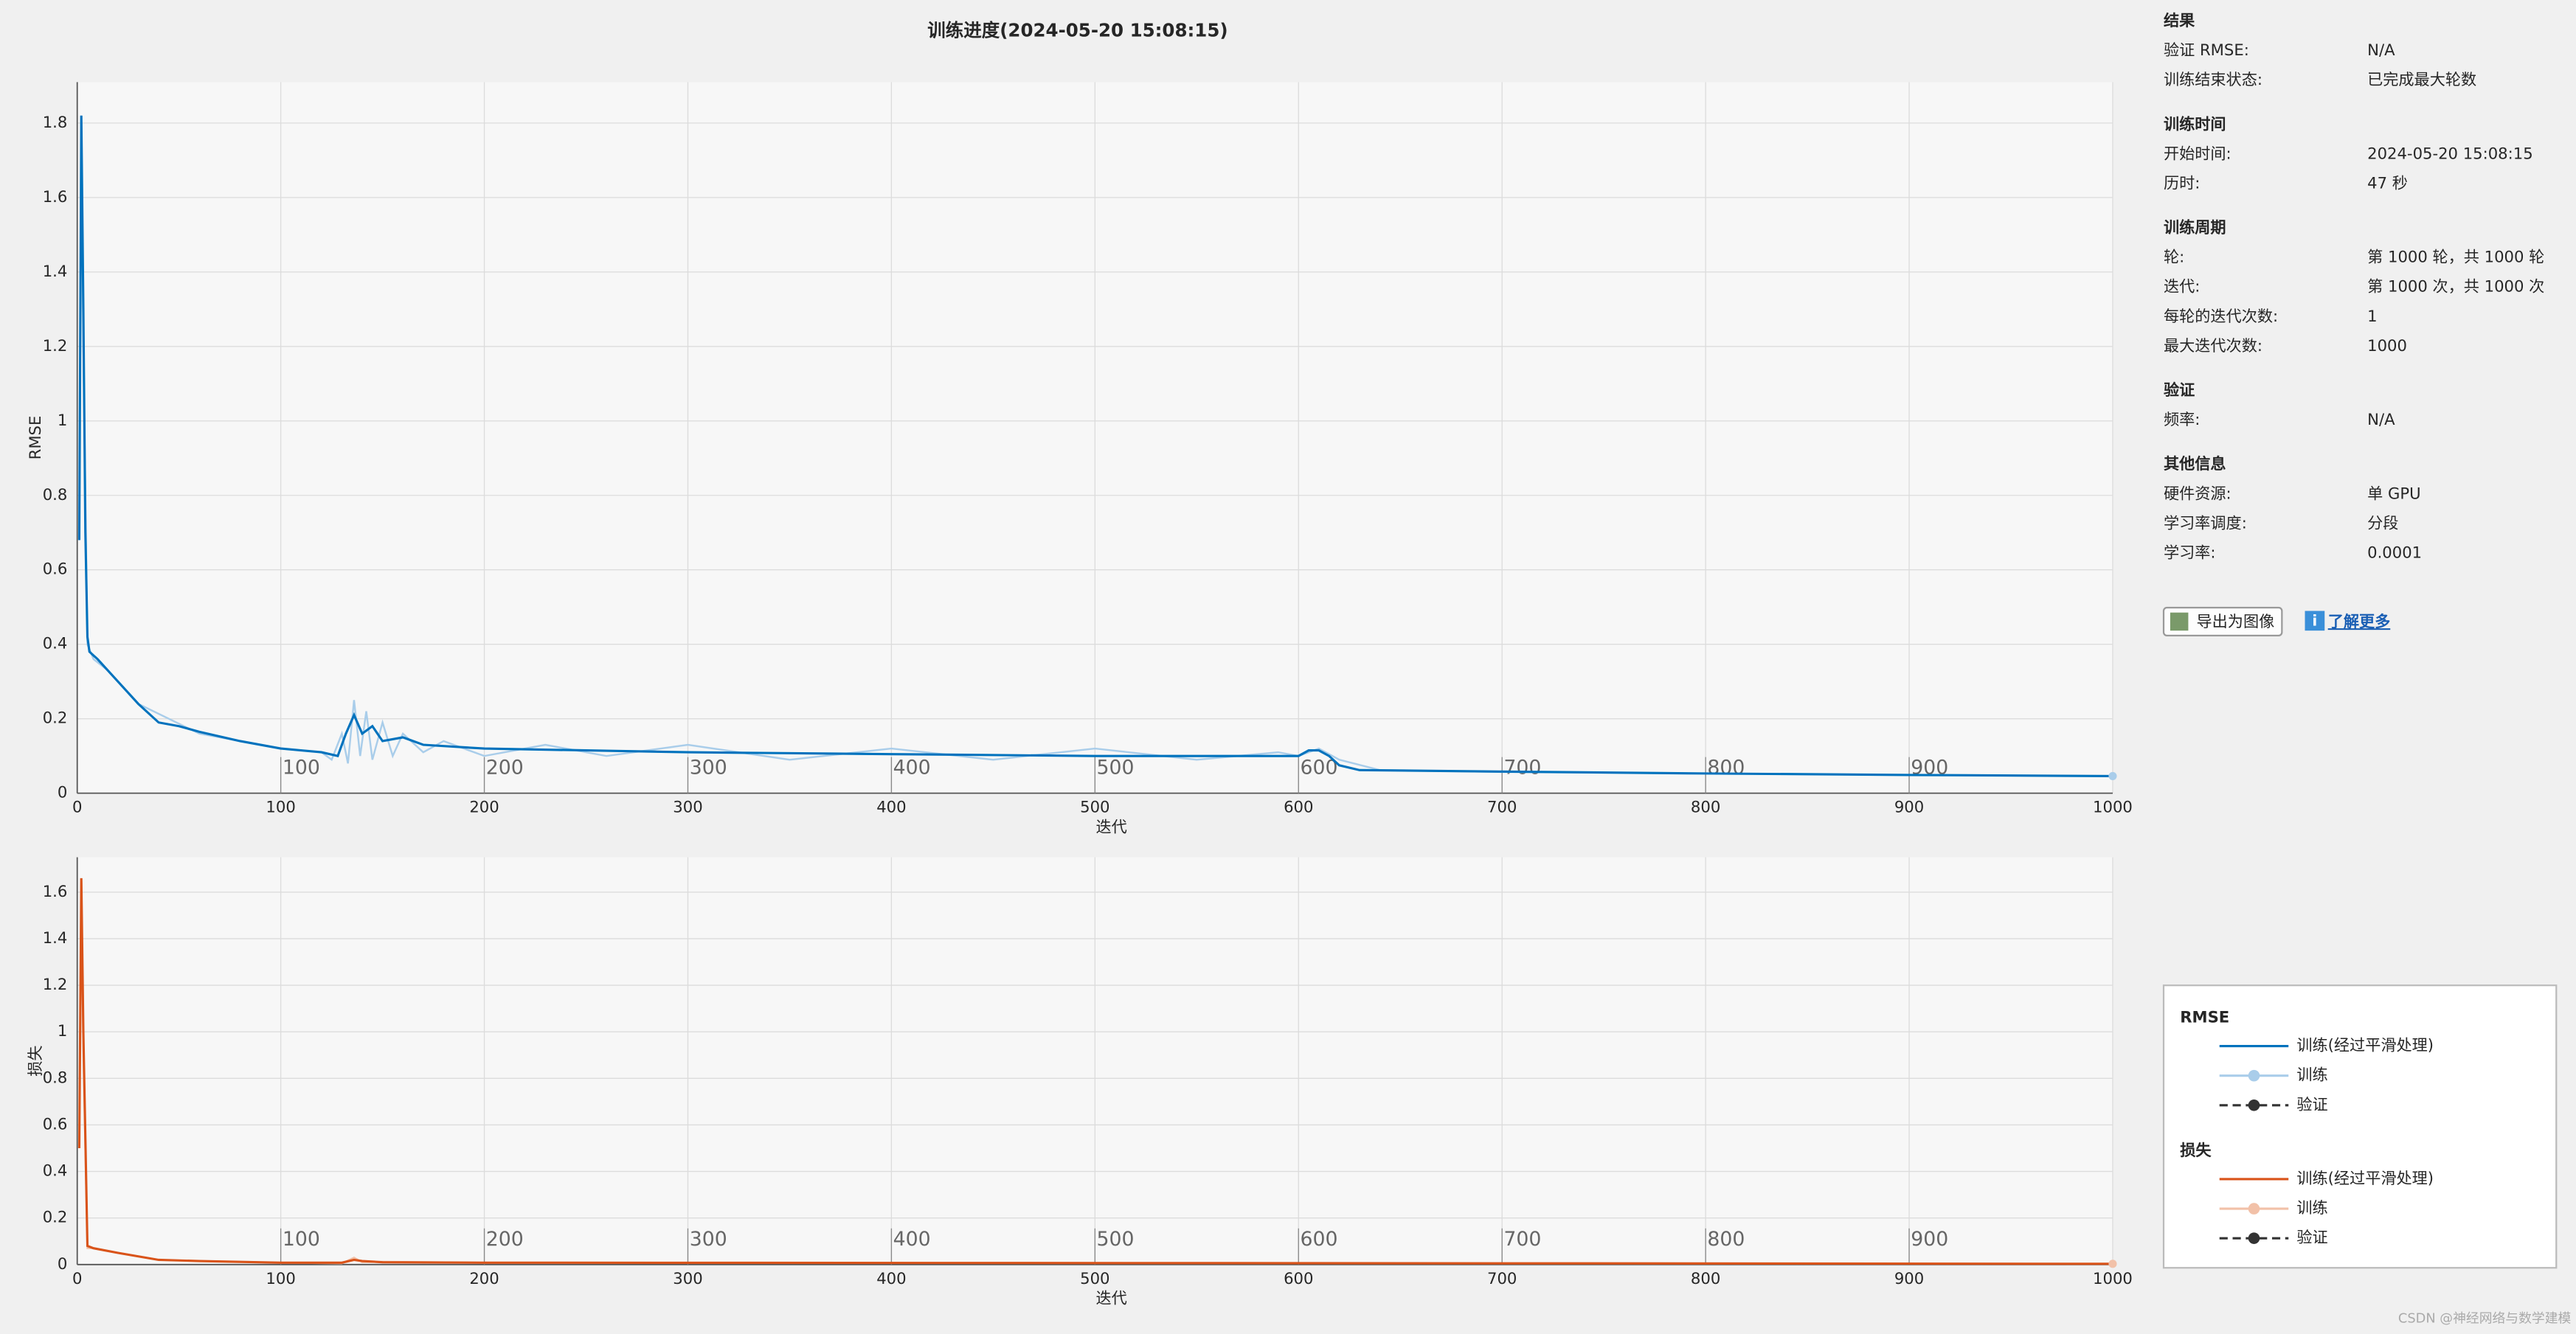  Describe the element at coordinates (2387, 345) in the screenshot. I see `field-value: 1000` at that location.